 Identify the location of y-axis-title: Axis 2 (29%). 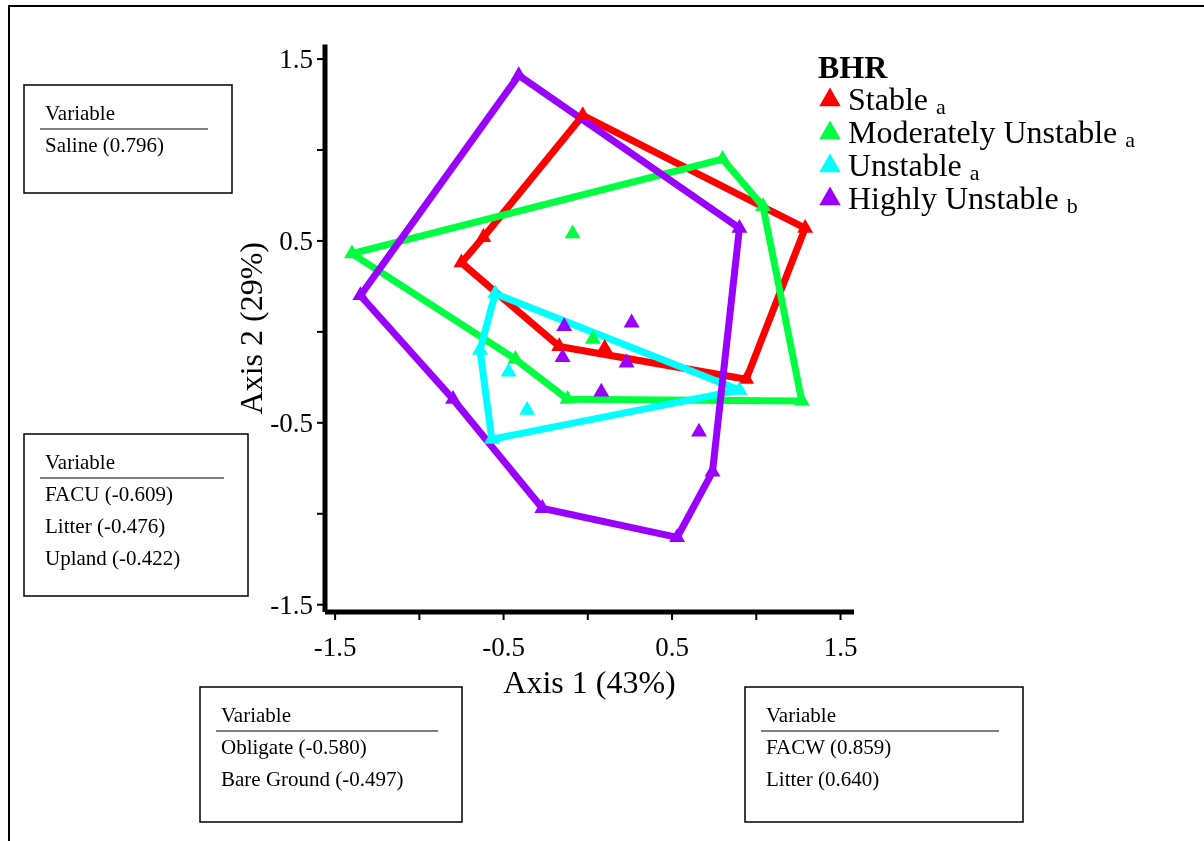
(251, 328).